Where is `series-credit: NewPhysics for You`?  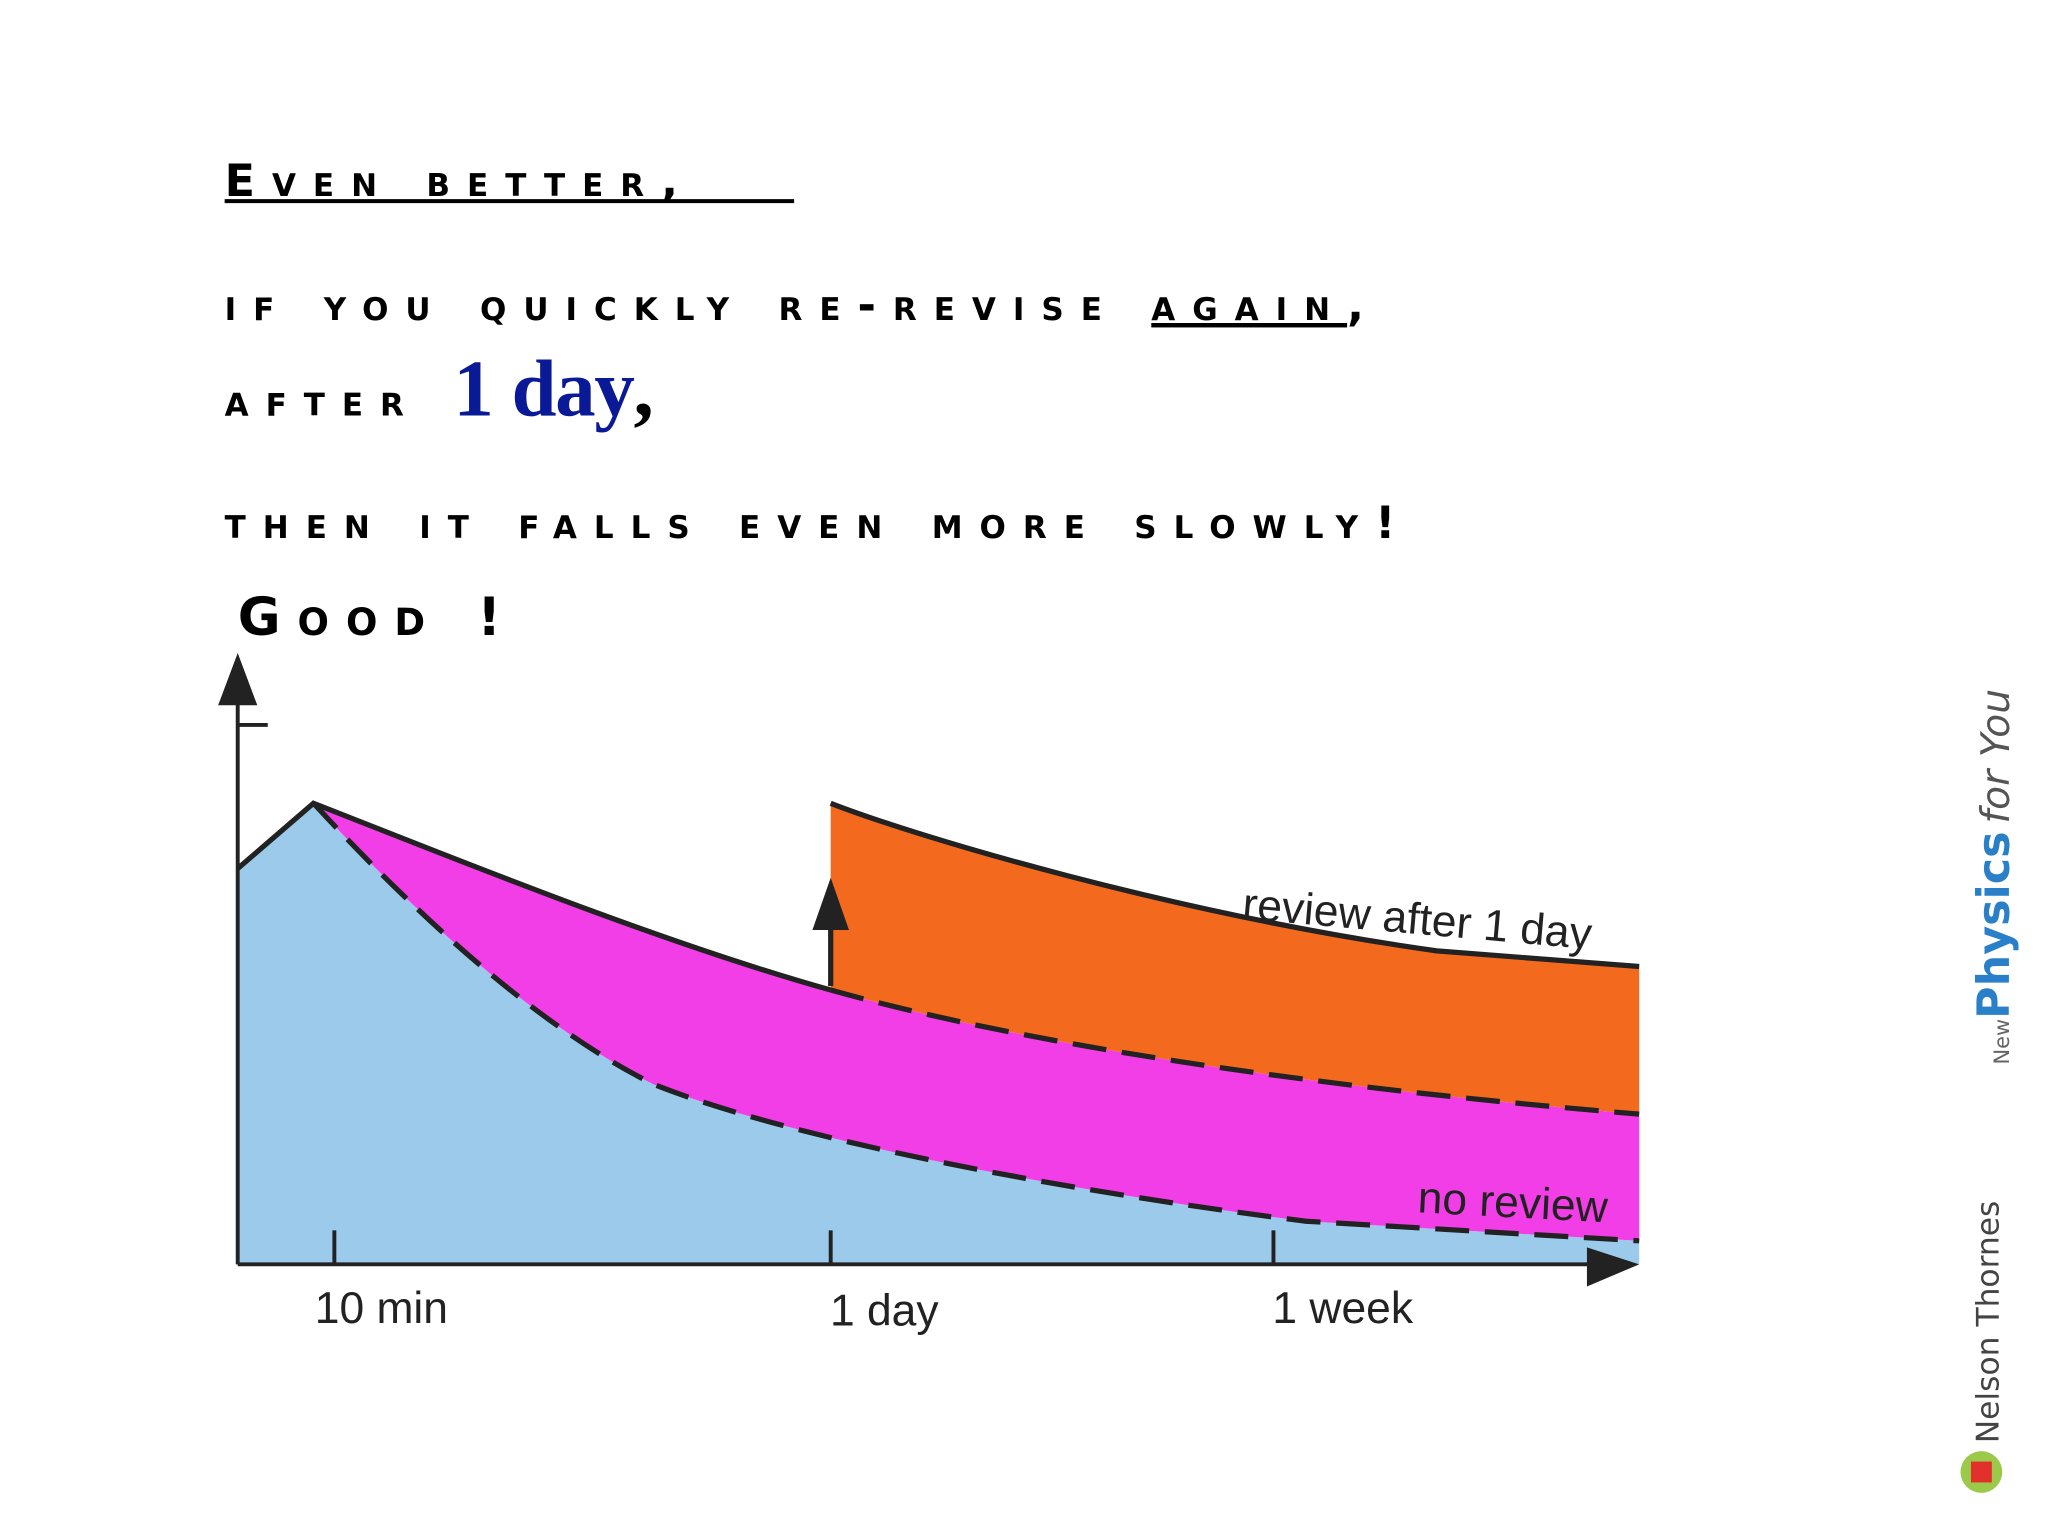 series-credit: NewPhysics for You is located at coordinates (1994, 877).